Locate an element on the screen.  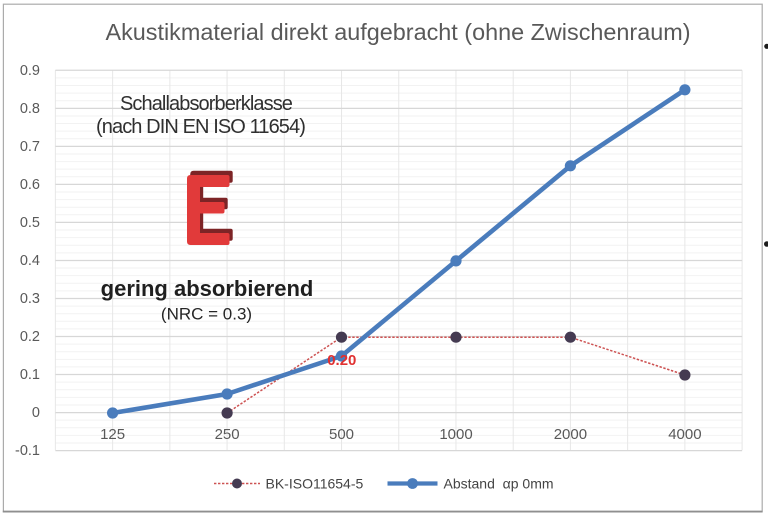
svg-text: 2000 is located at coordinates (570, 434).